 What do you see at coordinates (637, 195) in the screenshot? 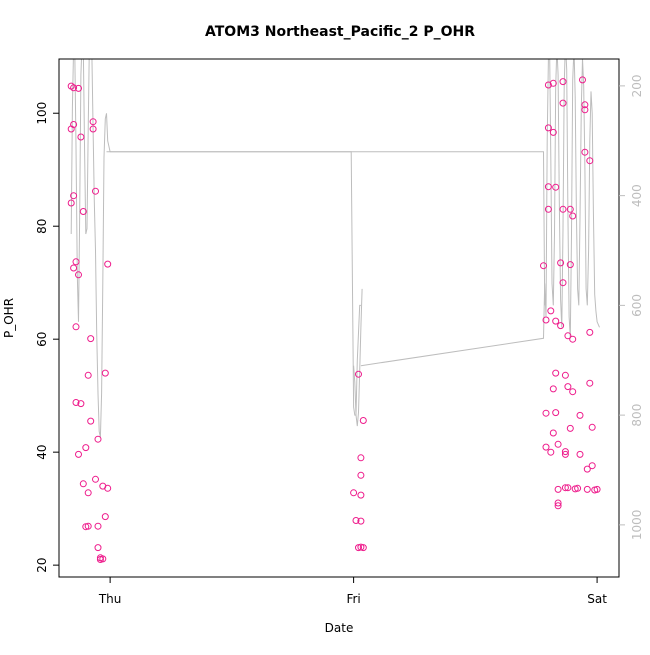
I see `y2-tick-label: 400` at bounding box center [637, 195].